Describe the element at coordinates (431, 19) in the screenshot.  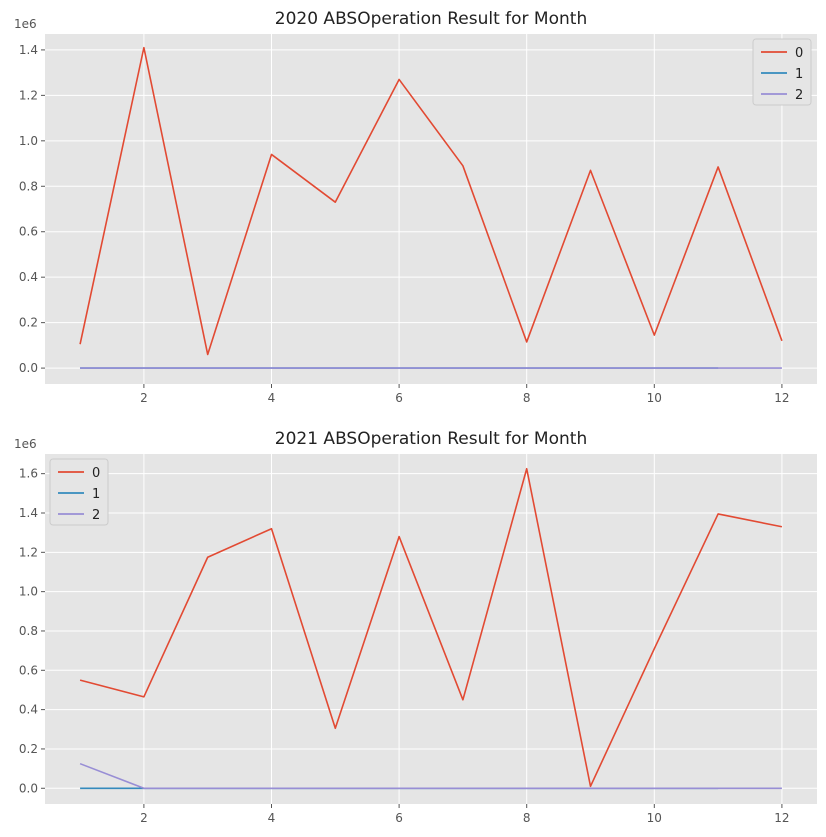
I see `chart-title: 2020 ABSOperation Result for Month` at that location.